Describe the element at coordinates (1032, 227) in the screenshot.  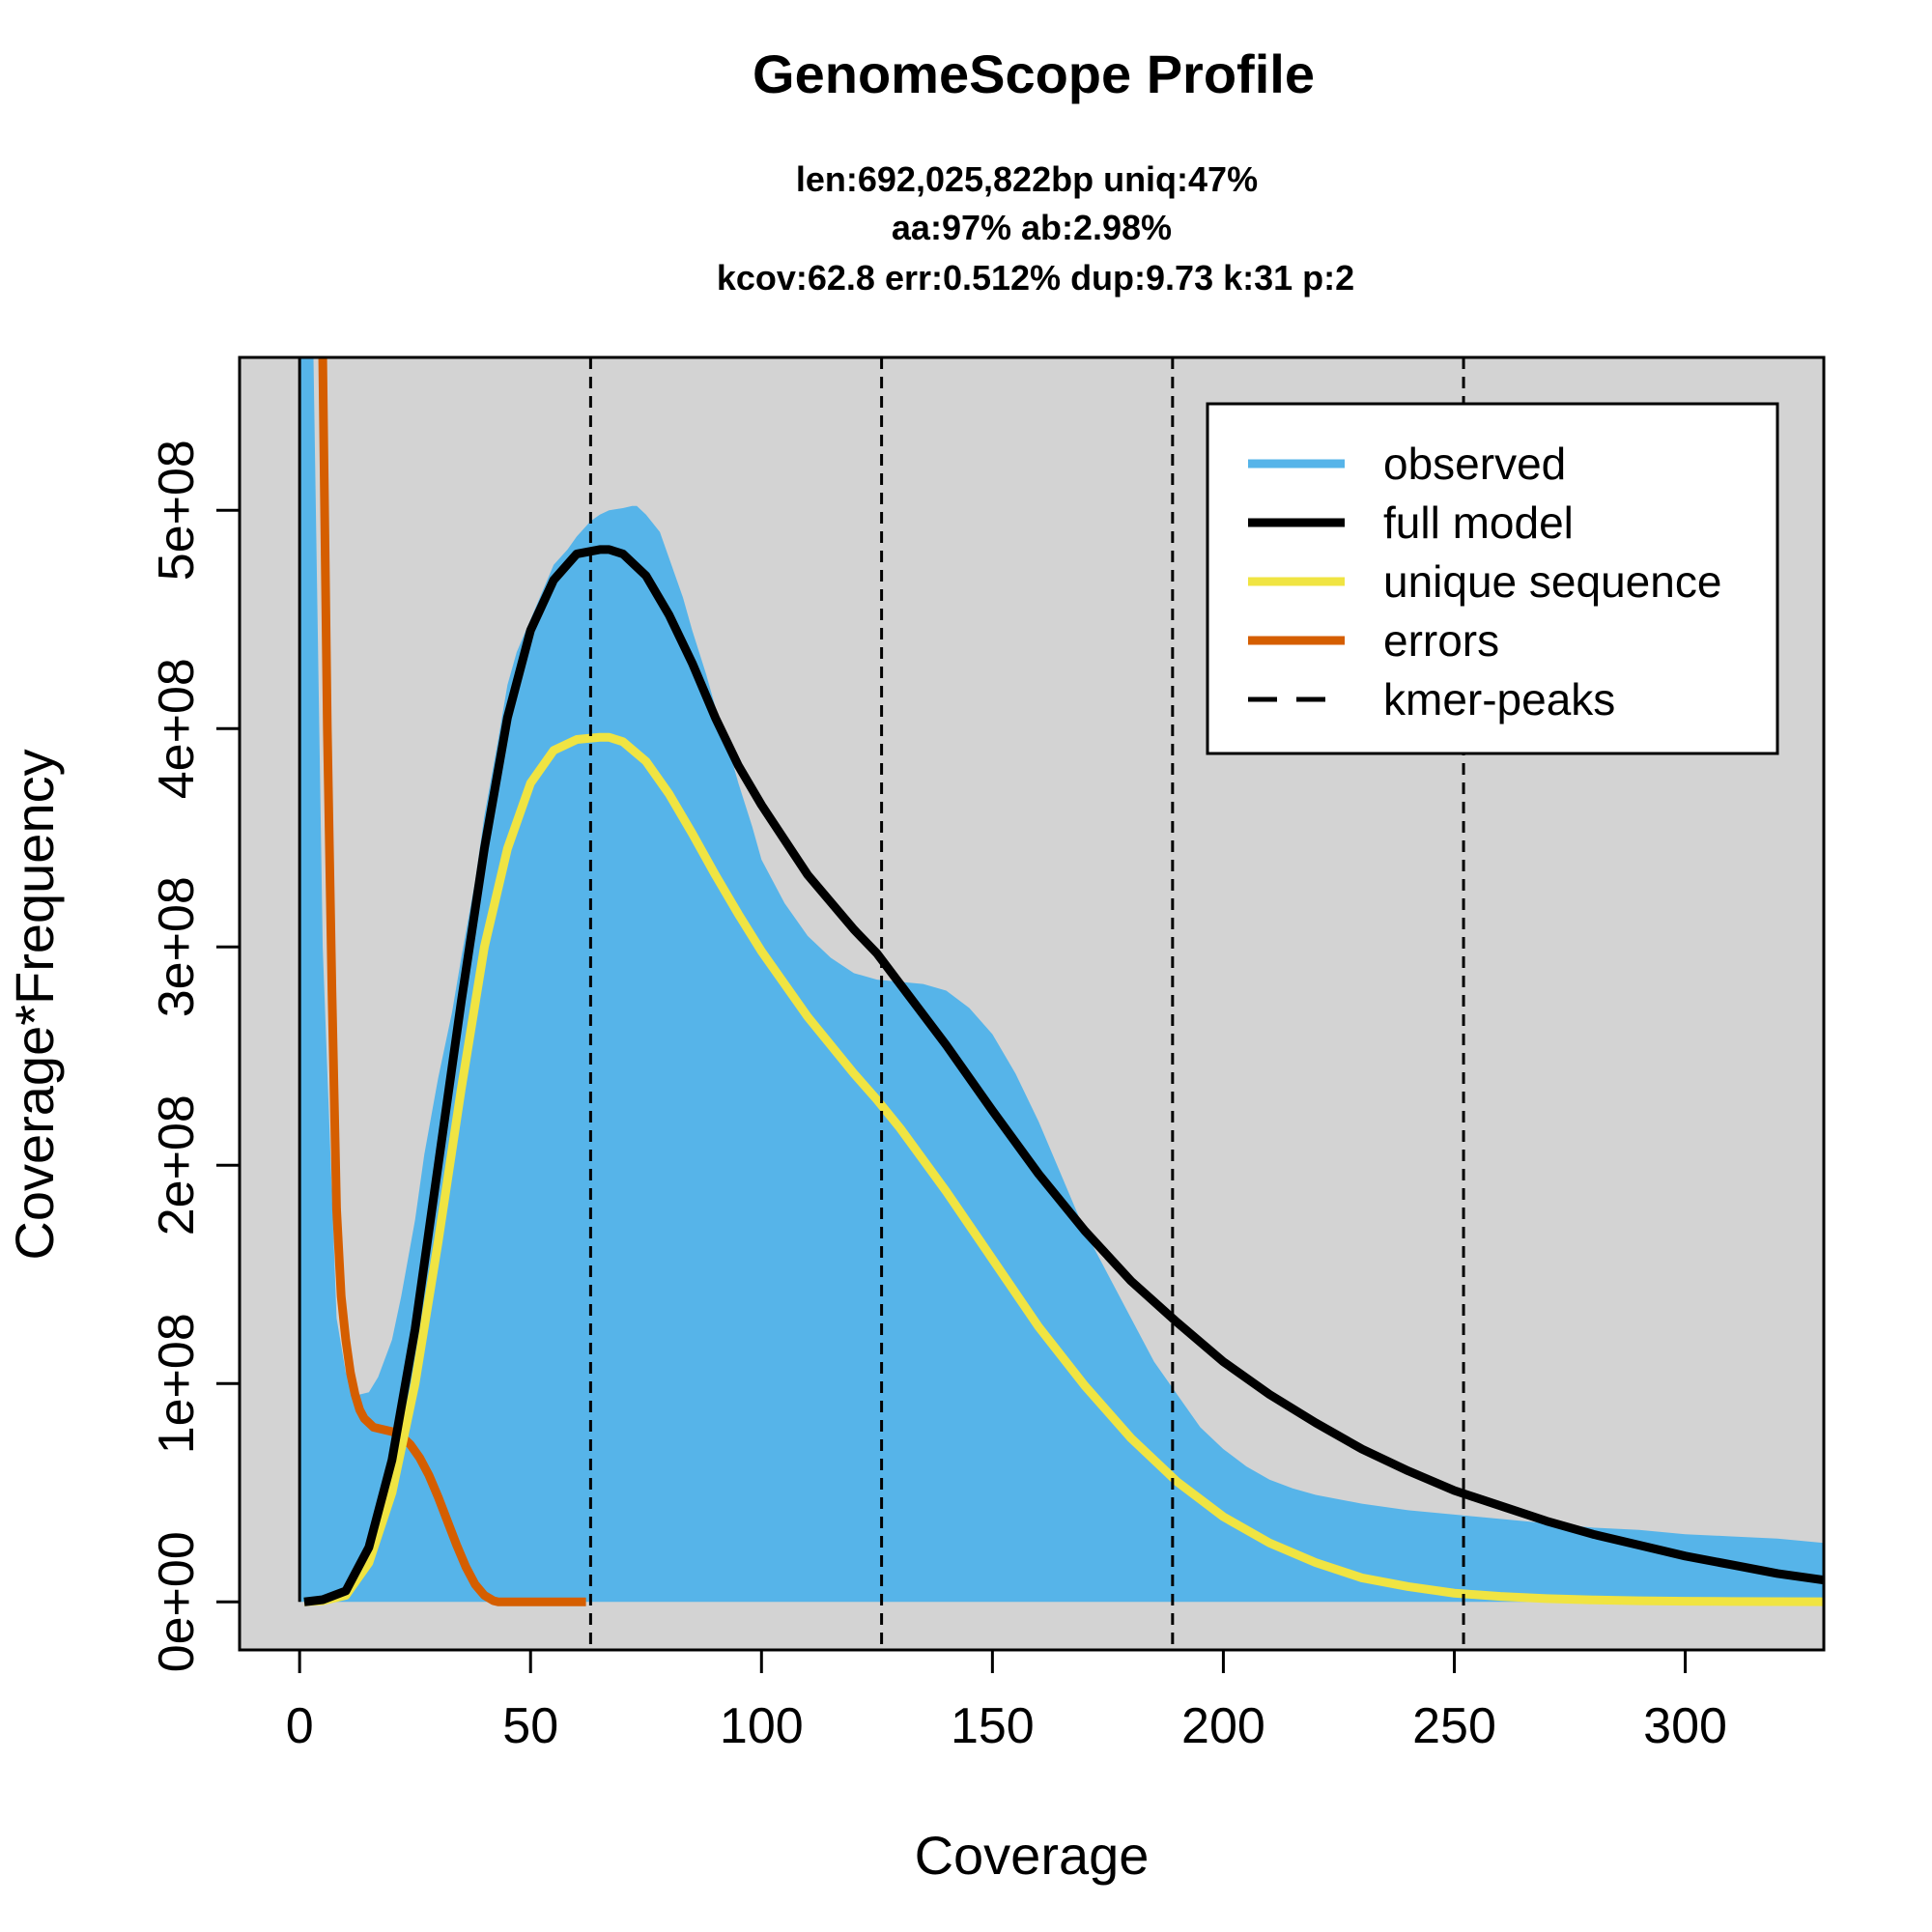
I see `subtitle-line-2: aa:97% ab:2.98%` at that location.